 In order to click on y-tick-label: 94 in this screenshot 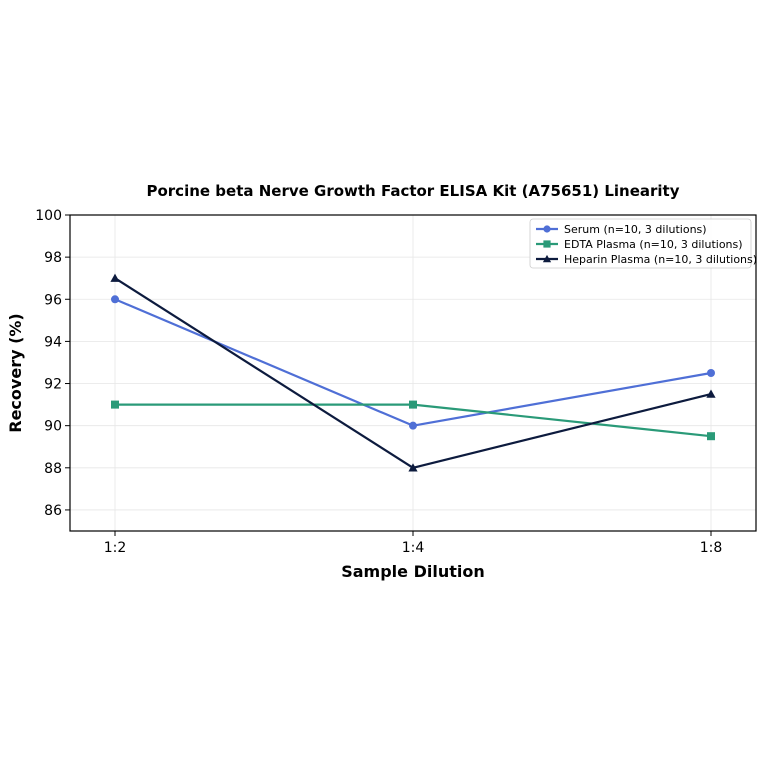, I will do `click(53, 342)`.